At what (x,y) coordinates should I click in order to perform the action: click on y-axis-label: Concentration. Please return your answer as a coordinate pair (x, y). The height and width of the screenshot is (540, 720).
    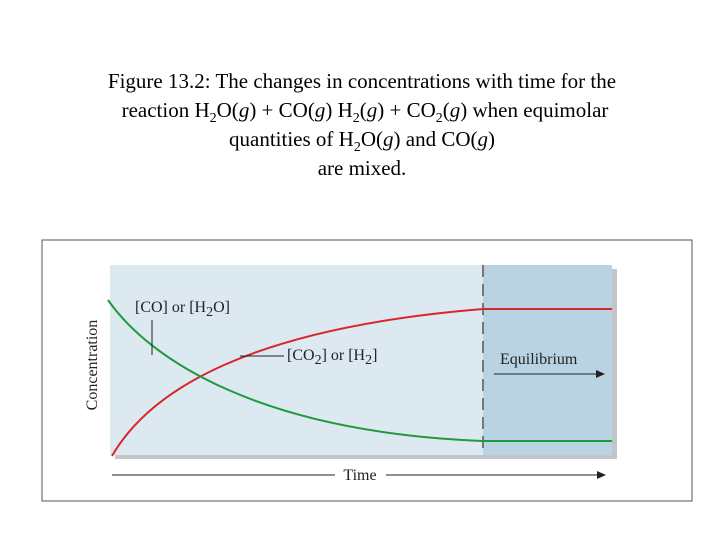
    Looking at the image, I should click on (92, 365).